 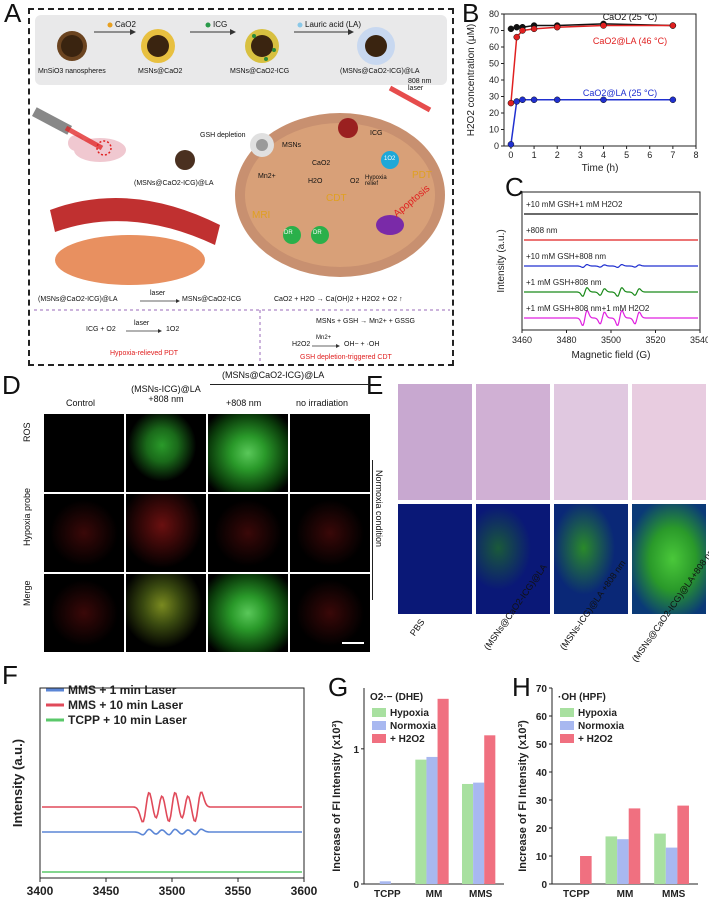 What do you see at coordinates (564, 282) in the screenshot?
I see `chart-c-series-label-3: +1 mM GSH+808 nm` at bounding box center [564, 282].